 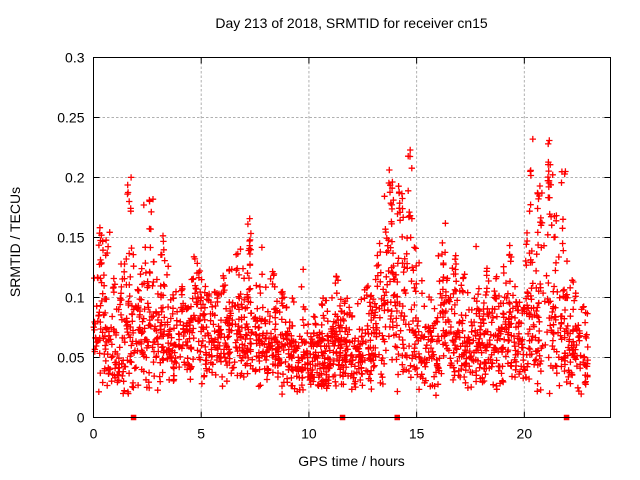 I want to click on y-tick-label: 0.25, so click(x=70, y=118).